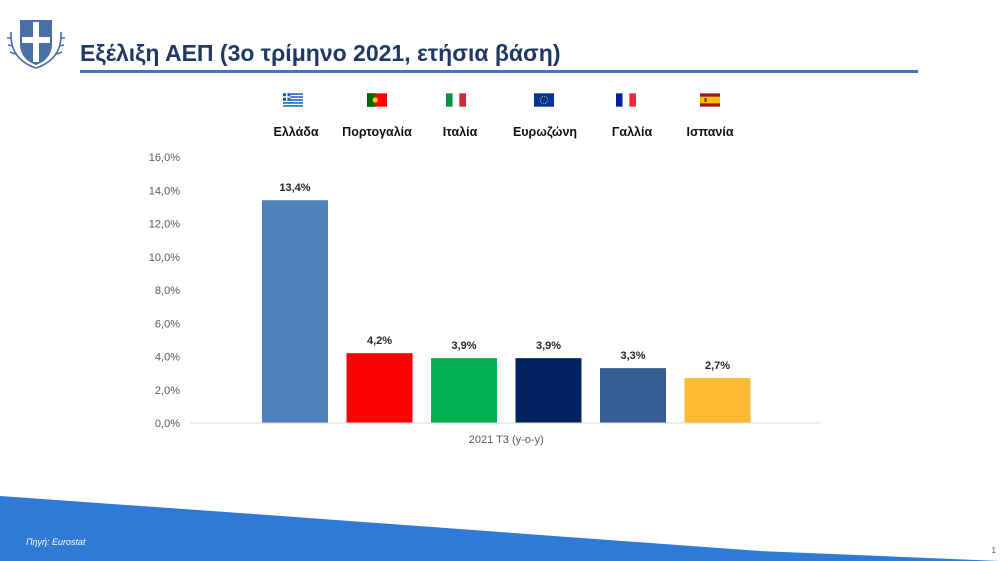 The height and width of the screenshot is (561, 1000). Describe the element at coordinates (164, 158) in the screenshot. I see `y-tick-label: 16,0%` at that location.